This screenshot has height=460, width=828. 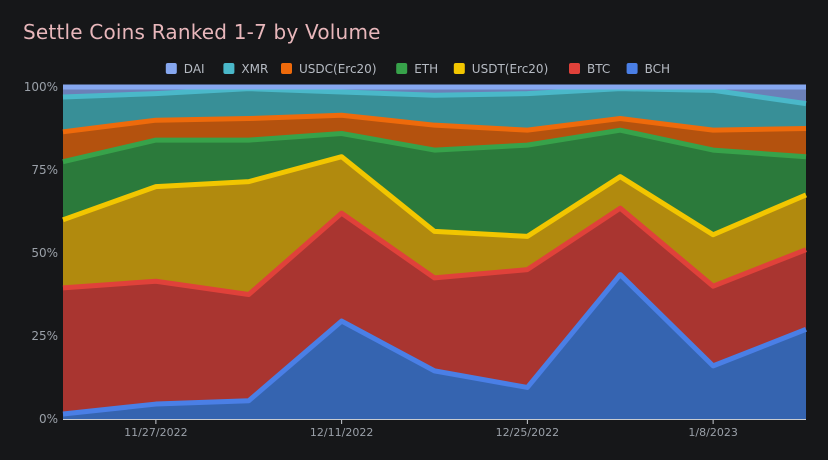 What do you see at coordinates (44, 170) in the screenshot?
I see `y-tick-label: 75%` at bounding box center [44, 170].